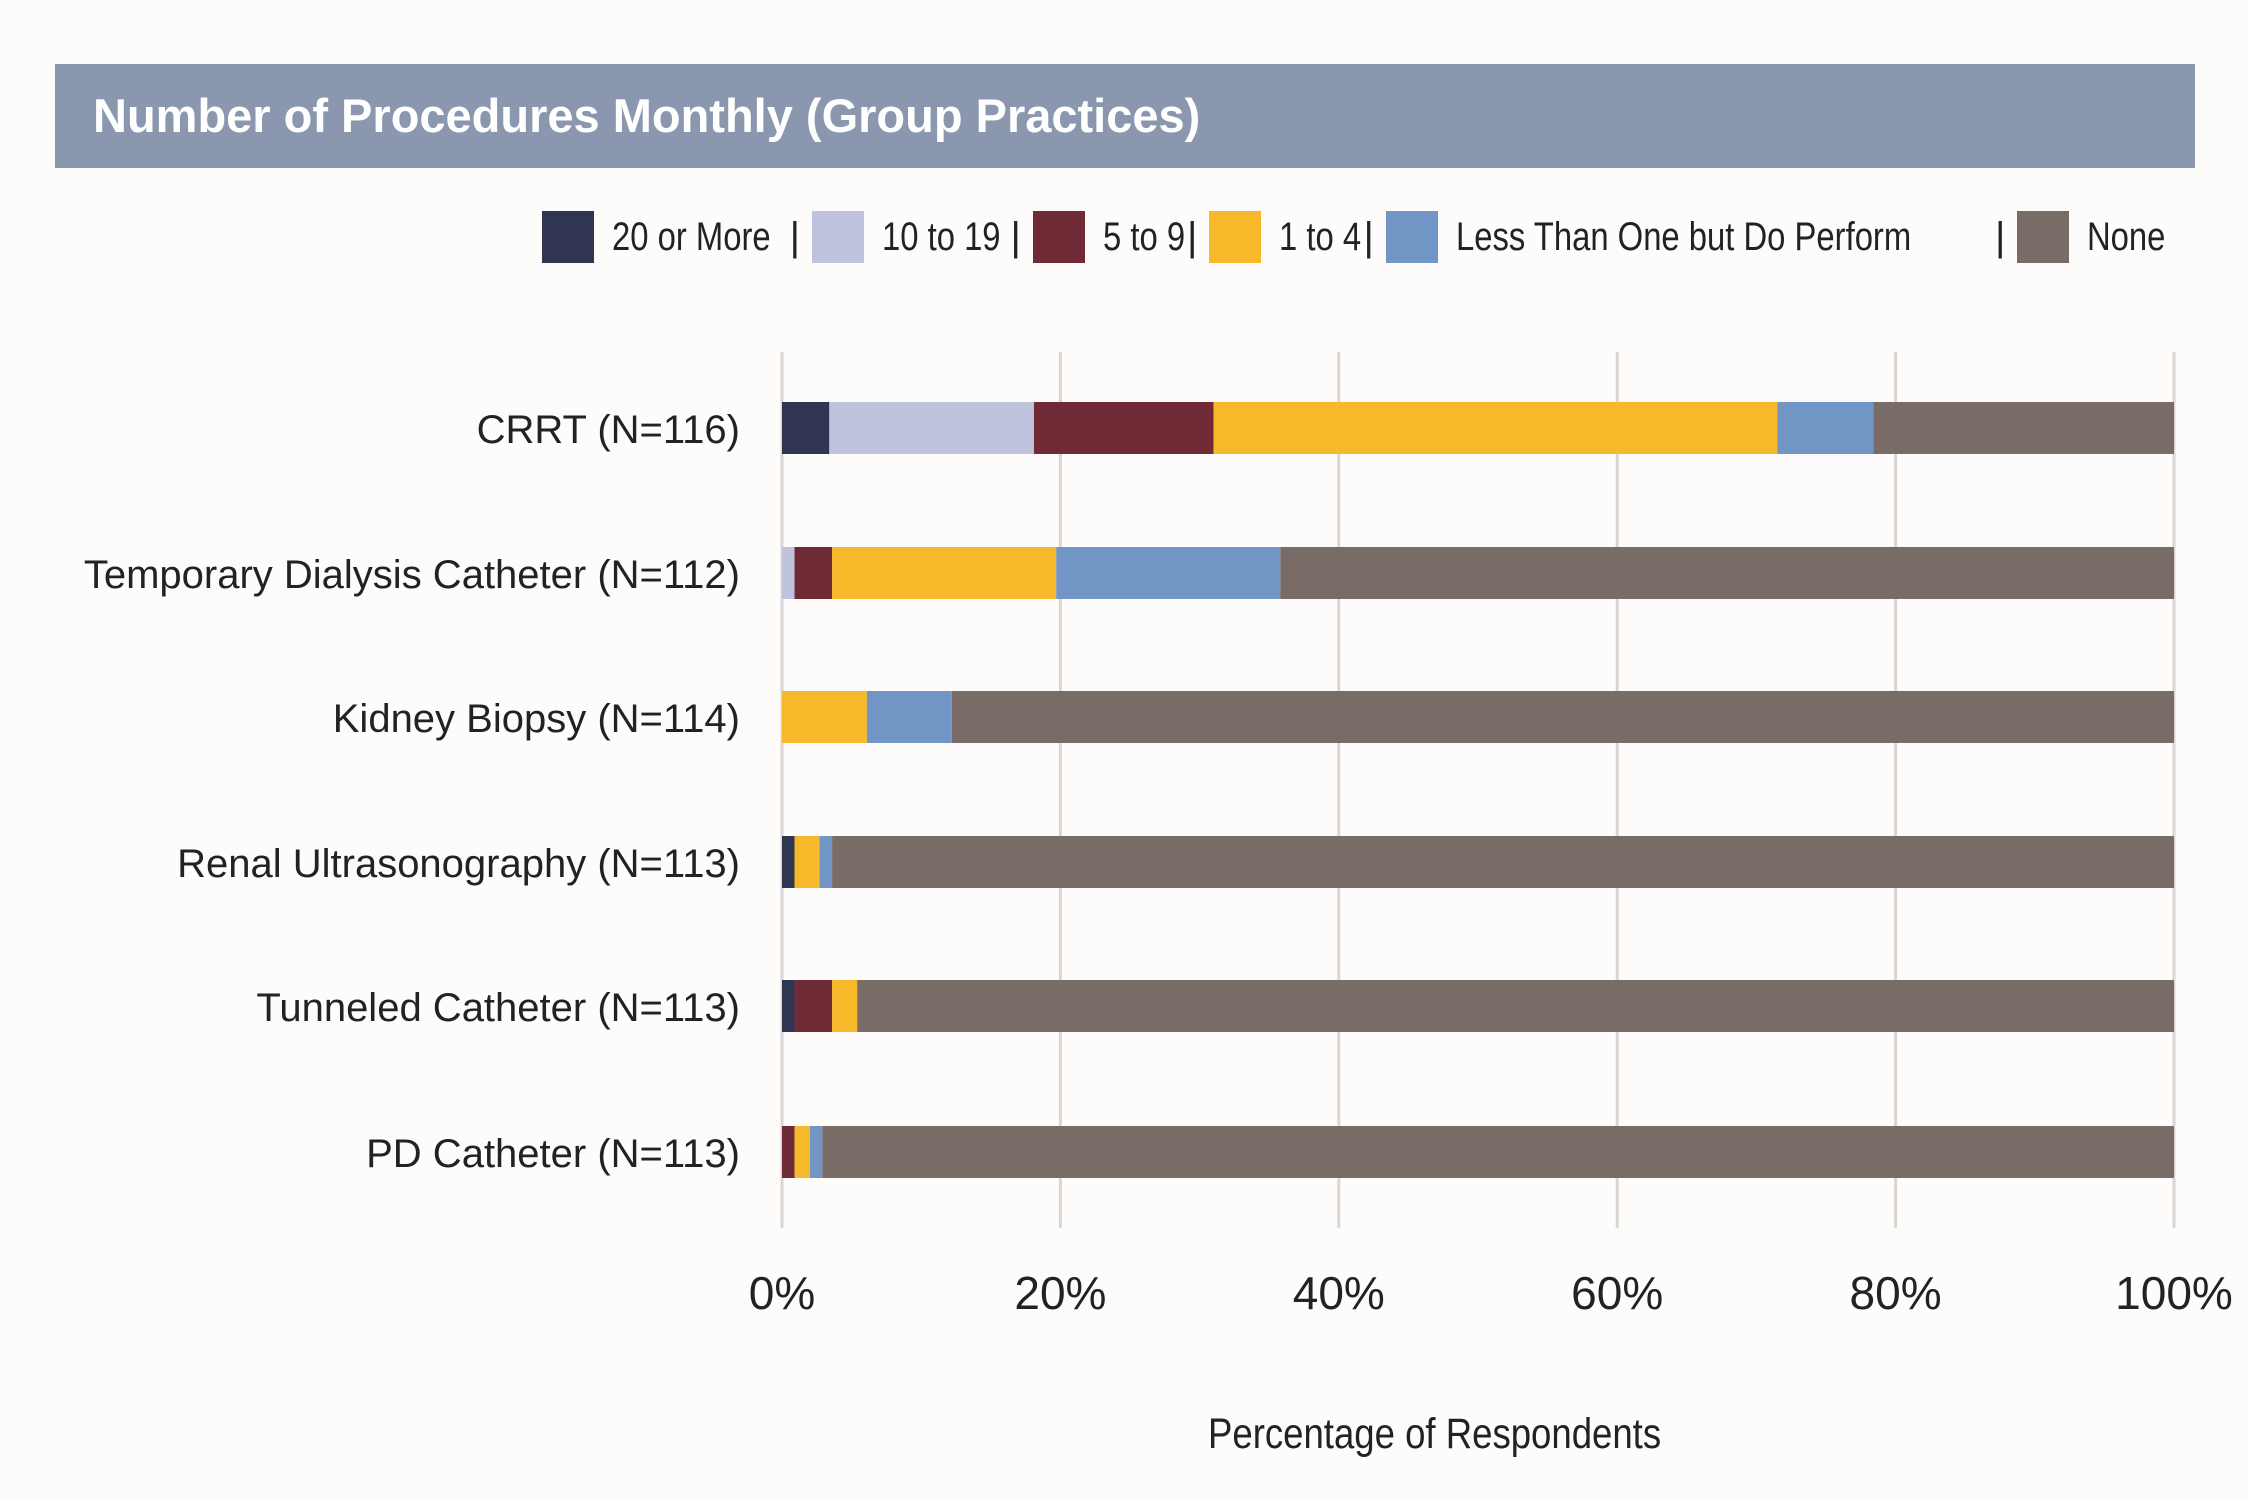 The image size is (2249, 1500). What do you see at coordinates (782, 1293) in the screenshot?
I see `x-tick-label: 0%` at bounding box center [782, 1293].